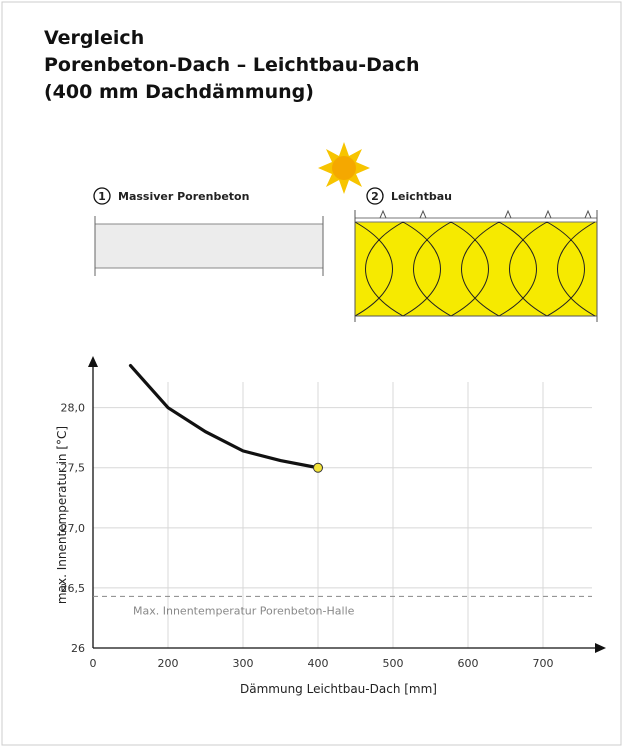 This screenshot has width=624, height=752. Describe the element at coordinates (78, 648) in the screenshot. I see `y-tick-label: 26` at that location.